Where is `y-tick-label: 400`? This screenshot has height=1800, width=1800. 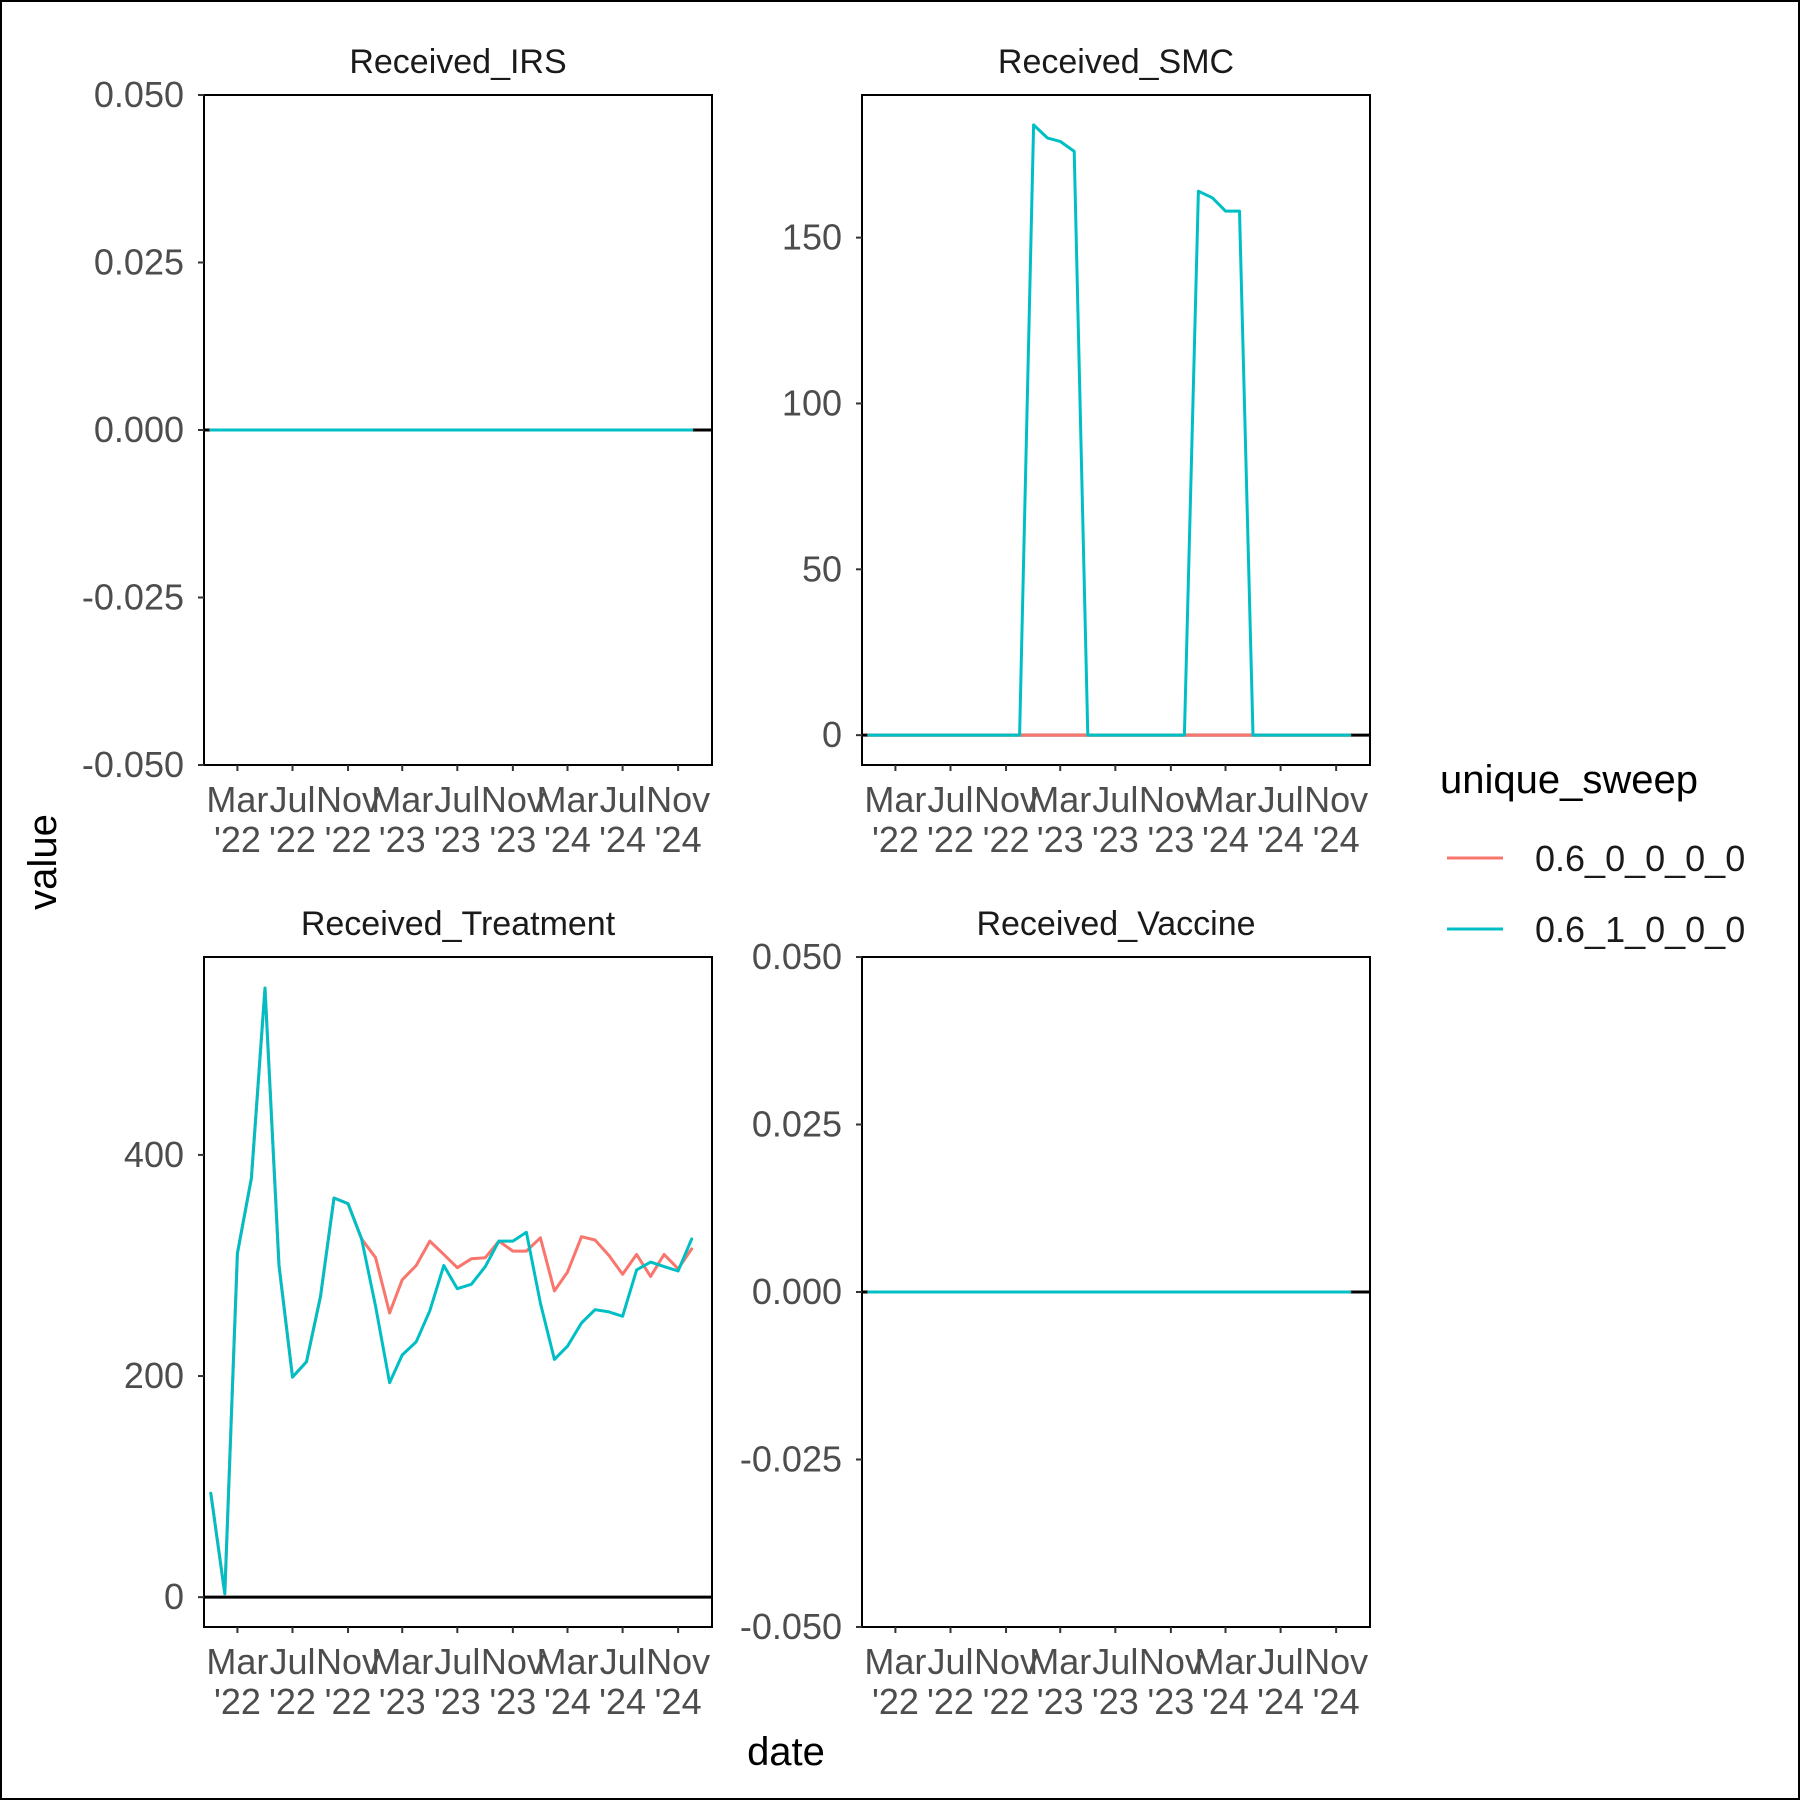 y-tick-label: 400 is located at coordinates (154, 1154).